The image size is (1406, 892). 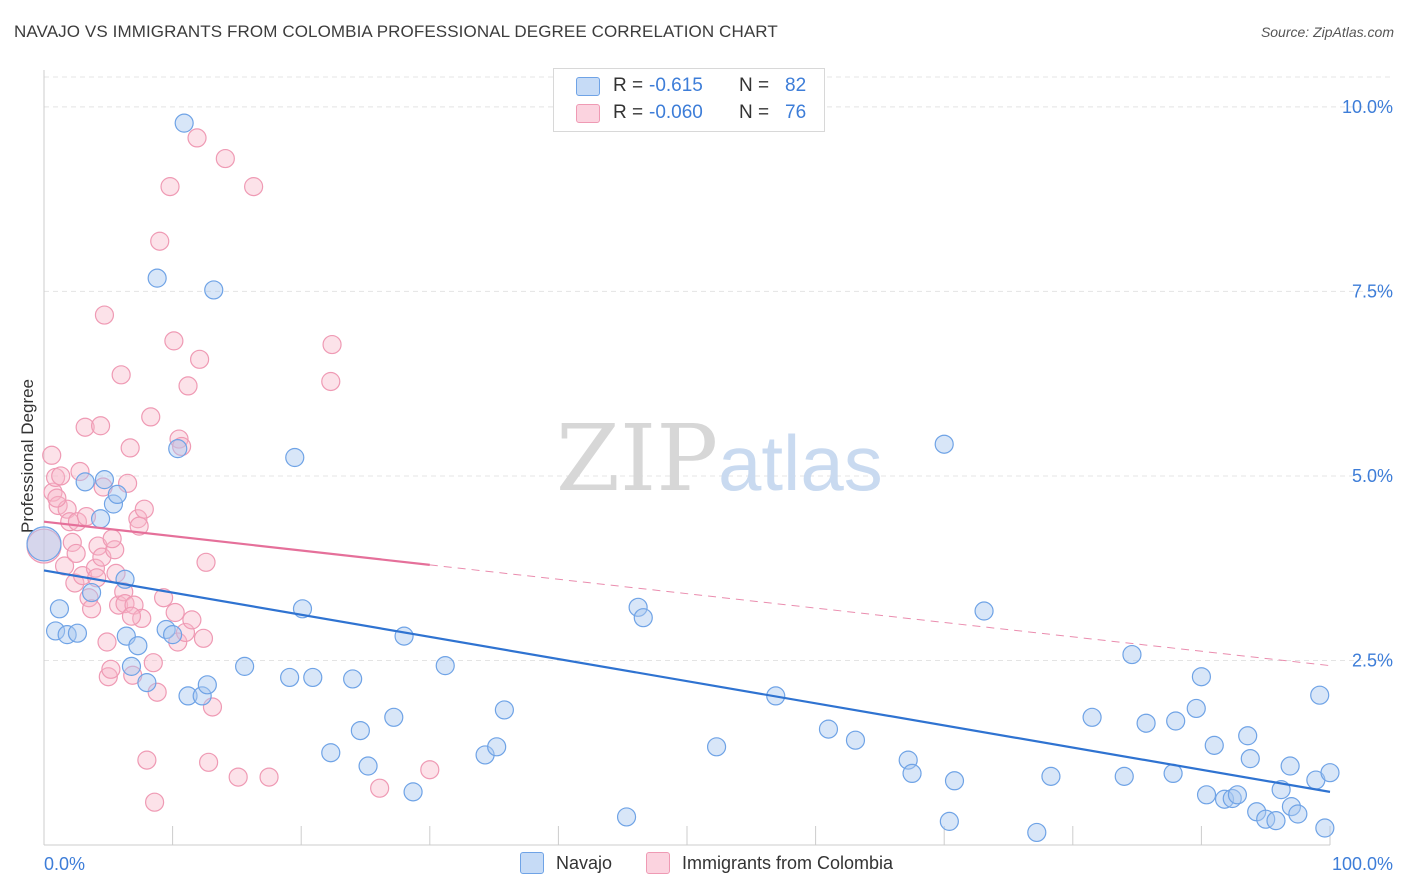 I want to click on colombia-trend-line-dashed, so click(x=880, y=615).